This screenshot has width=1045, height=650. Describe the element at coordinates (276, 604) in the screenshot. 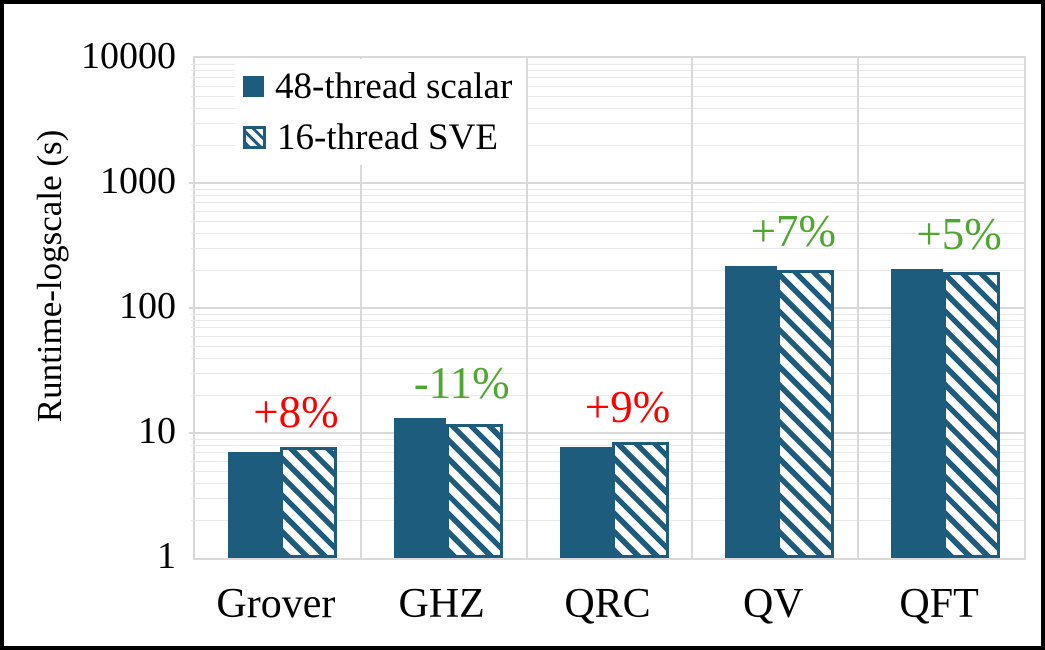

I see `x-axis-label-grover: Grover` at that location.